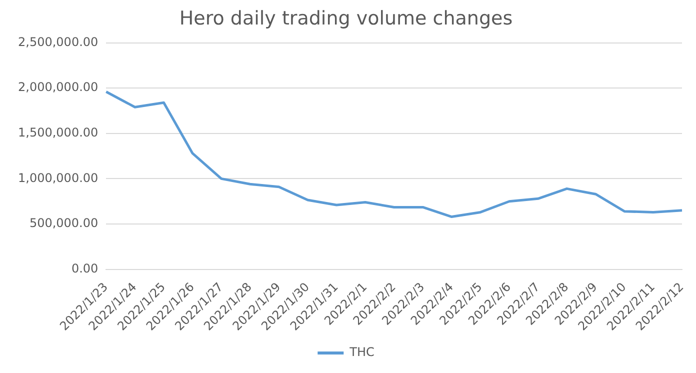  What do you see at coordinates (84, 268) in the screenshot?
I see `y-tick-label: 0.00` at bounding box center [84, 268].